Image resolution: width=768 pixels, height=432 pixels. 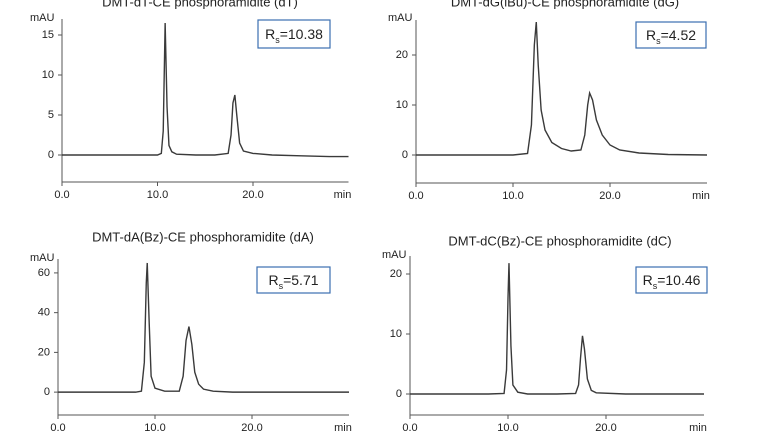 I want to click on annotation: Rs=10.46, so click(x=672, y=281).